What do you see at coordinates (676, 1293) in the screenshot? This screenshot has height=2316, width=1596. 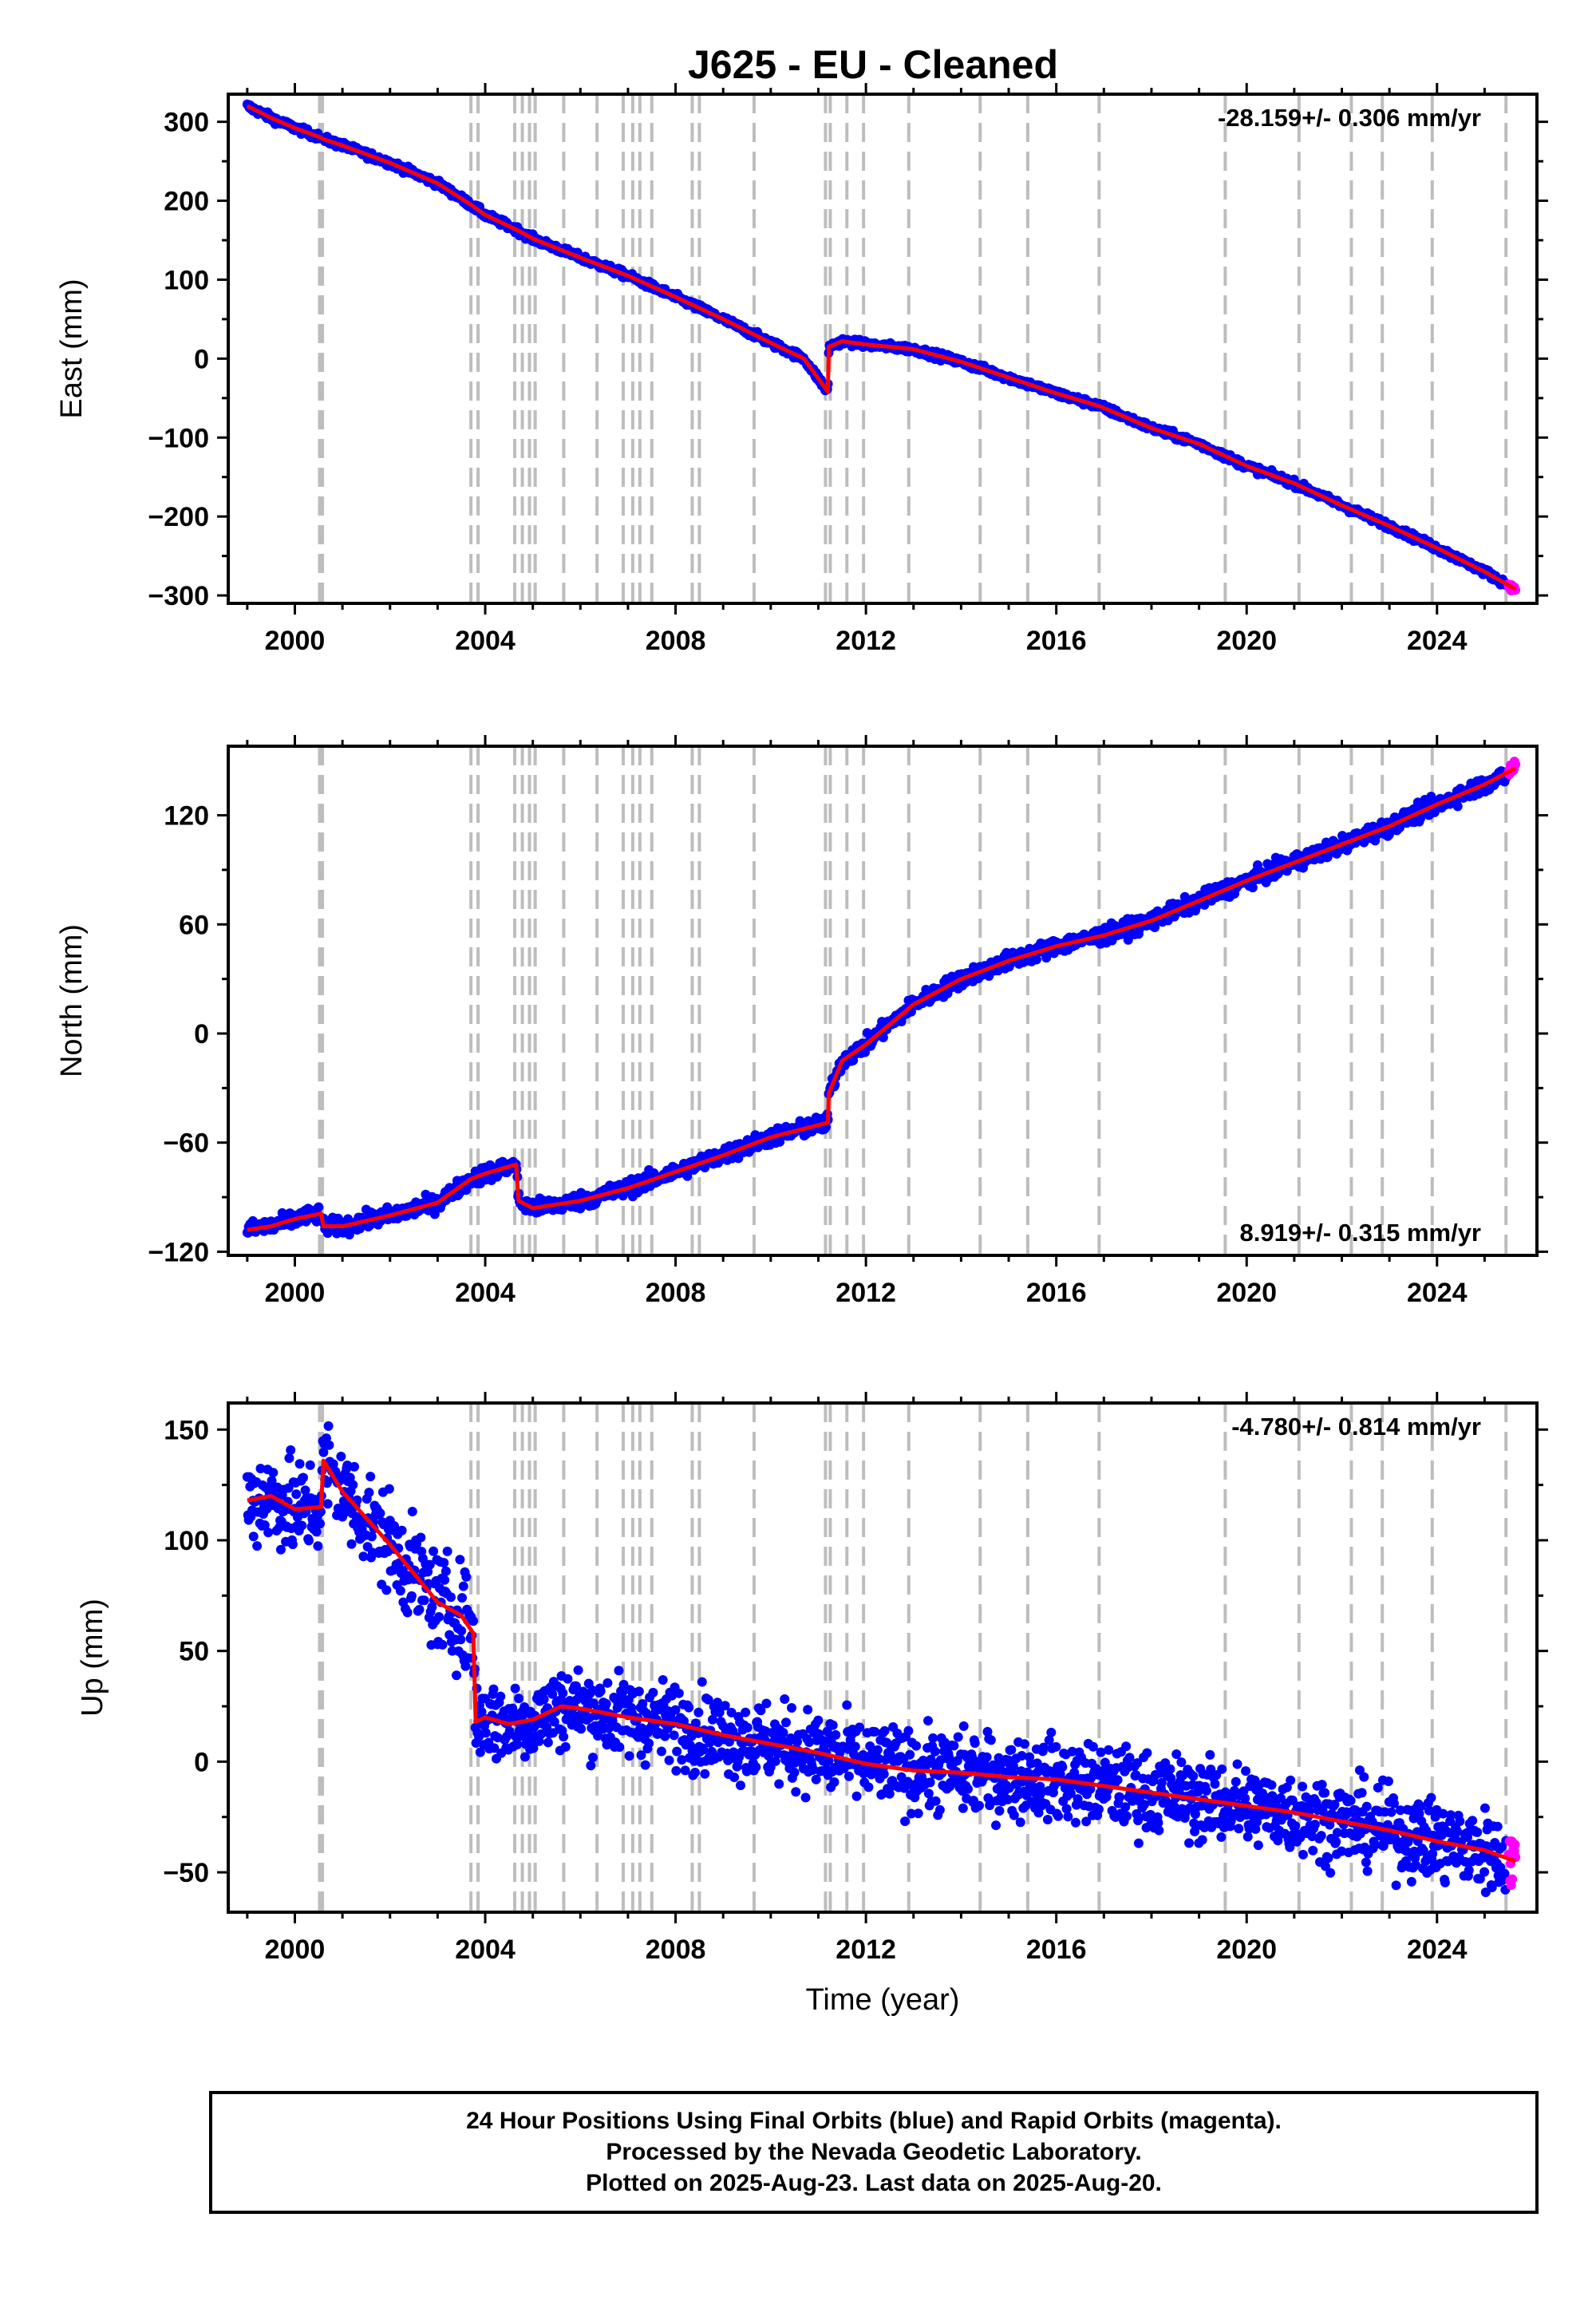 I see `x-tick-label: 2008` at bounding box center [676, 1293].